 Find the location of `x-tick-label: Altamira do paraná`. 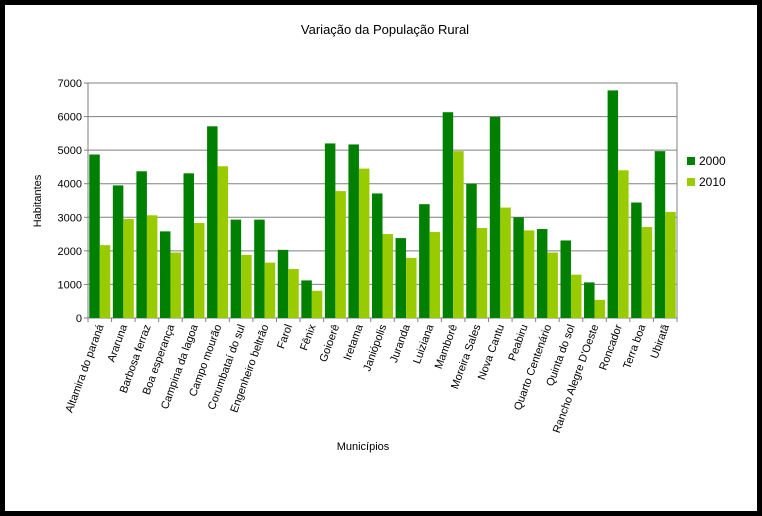

x-tick-label: Altamira do paraná is located at coordinates (85, 368).